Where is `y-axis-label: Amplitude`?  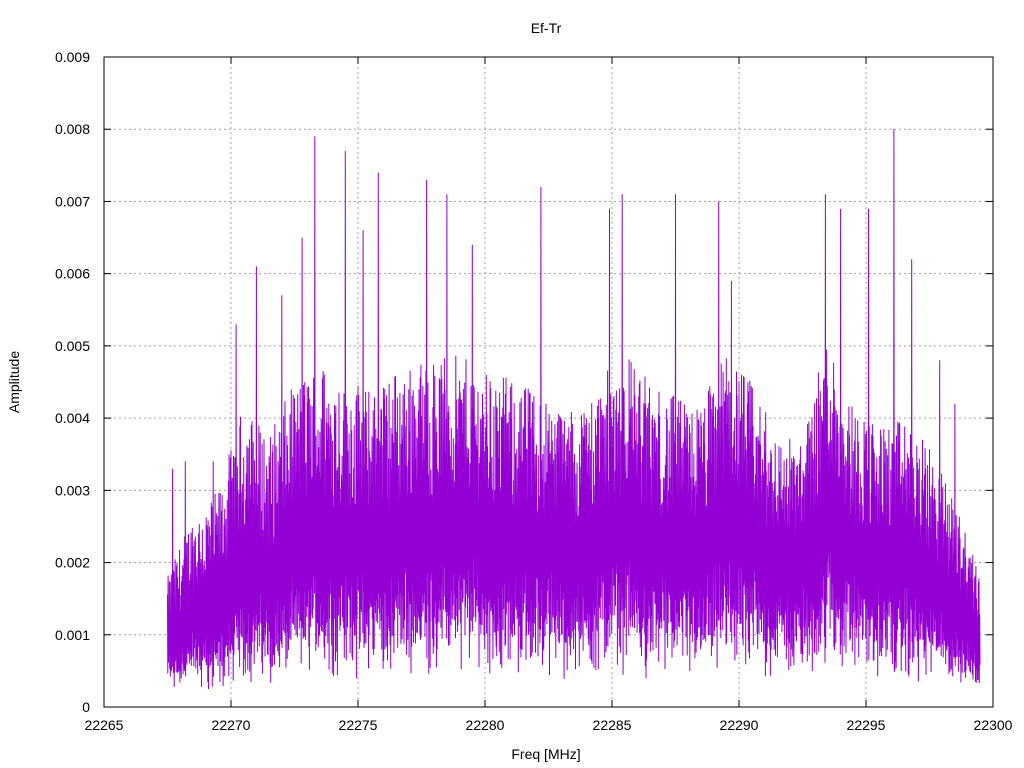 y-axis-label: Amplitude is located at coordinates (14, 382).